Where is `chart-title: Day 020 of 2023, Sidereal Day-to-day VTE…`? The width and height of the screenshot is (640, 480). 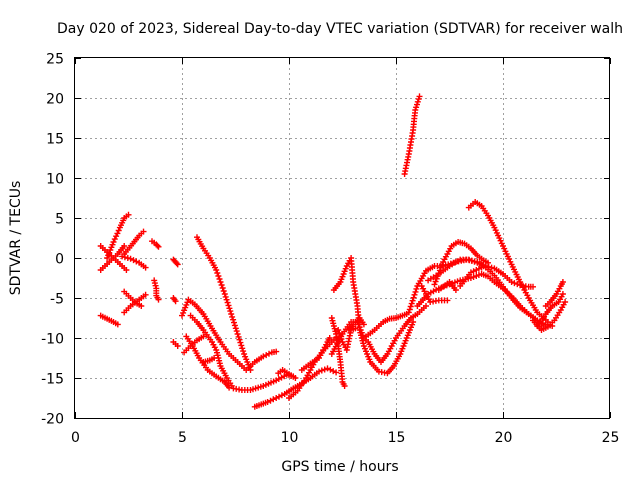
chart-title: Day 020 of 2023, Sidereal Day-to-day VTE… is located at coordinates (340, 29).